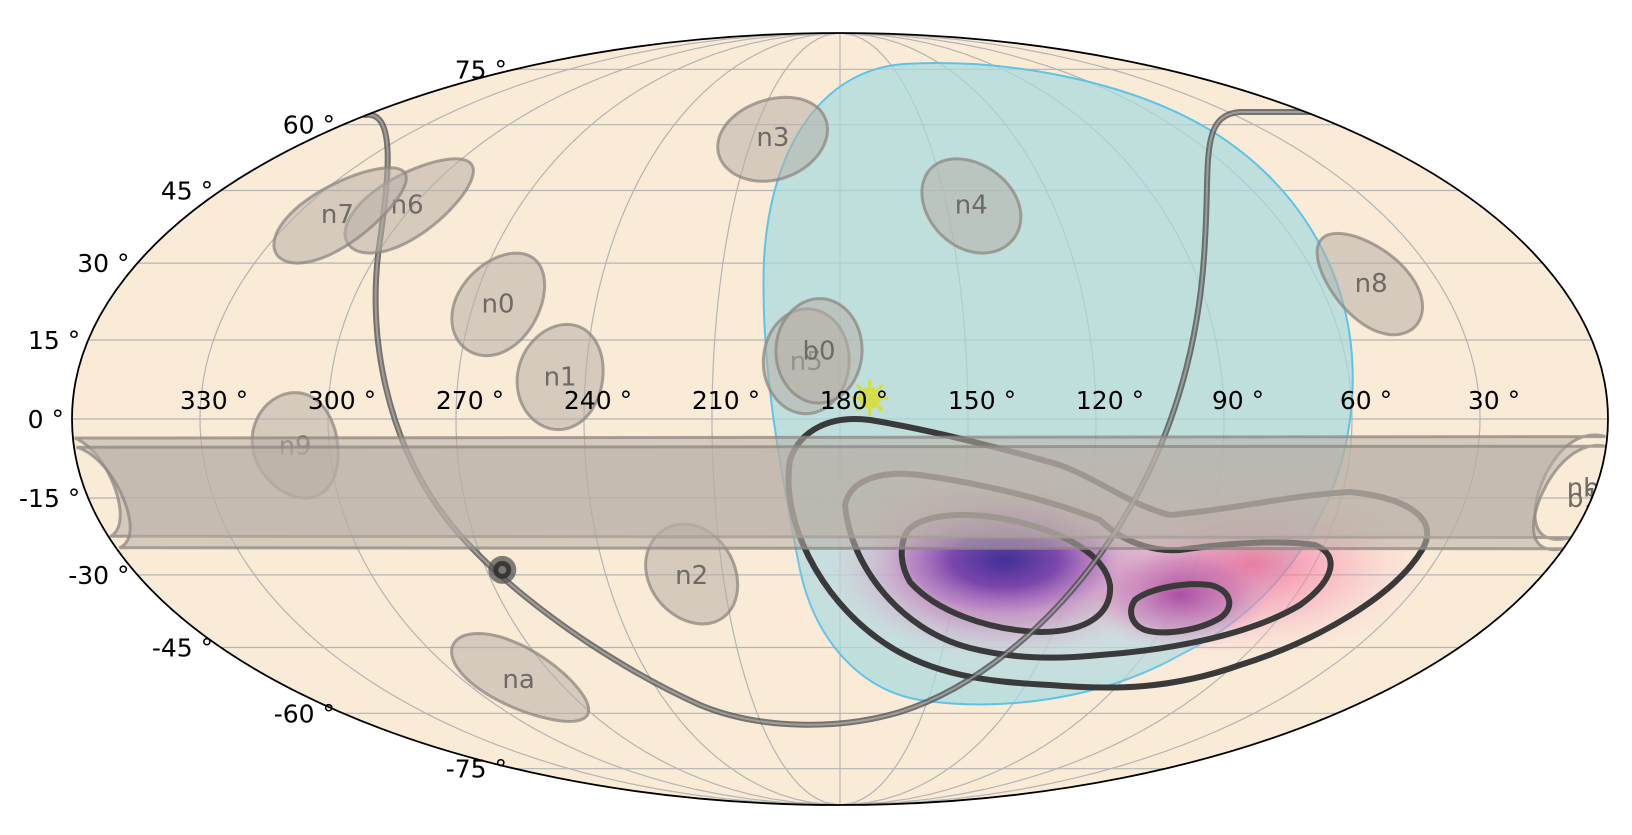 Image resolution: width=1632 pixels, height=835 pixels. I want to click on dec-tick-label: 45 °, so click(187, 191).